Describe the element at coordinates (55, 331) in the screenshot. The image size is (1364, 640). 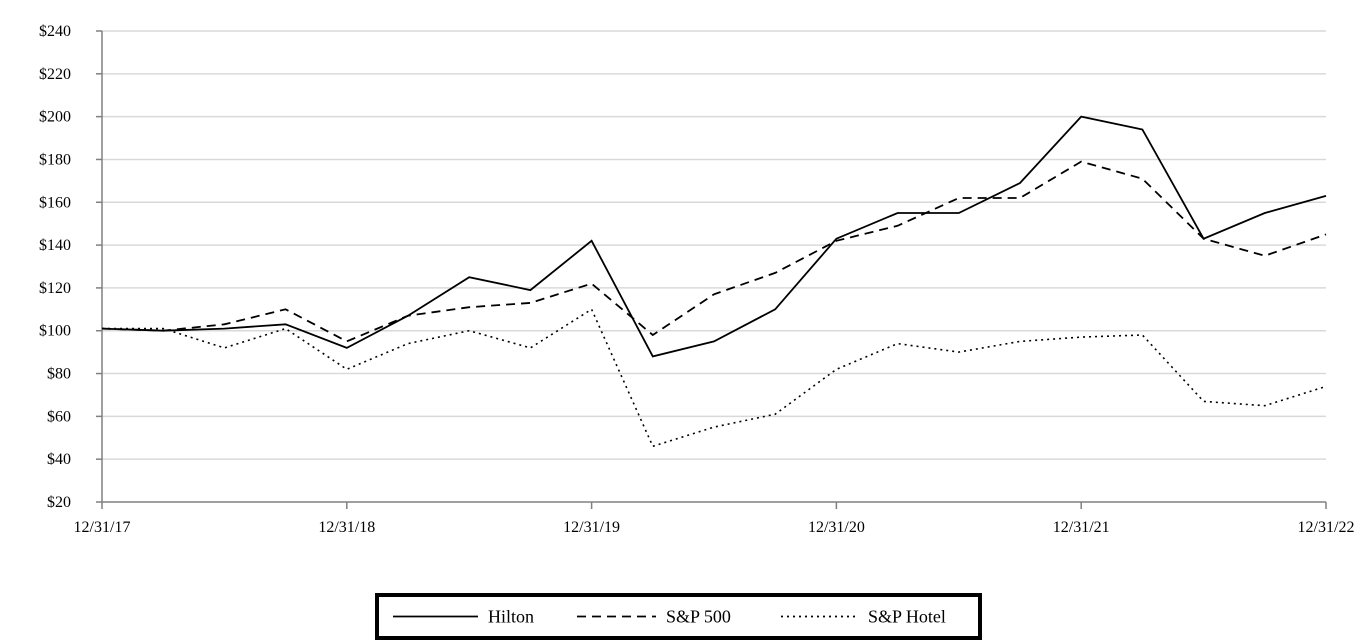
I see `y-tick-label: $100` at that location.